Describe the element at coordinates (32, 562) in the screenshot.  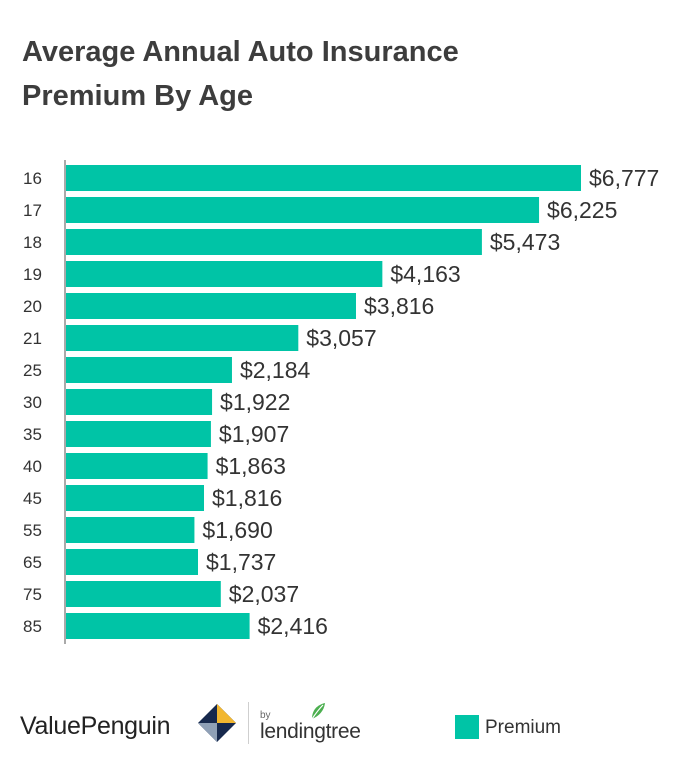
I see `y-tick-label: 65` at that location.